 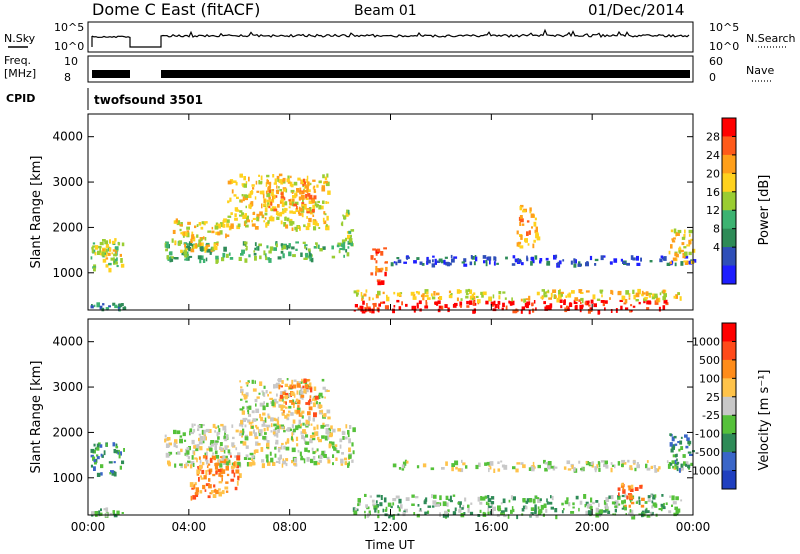 I want to click on nsky-frame, so click(x=390, y=37).